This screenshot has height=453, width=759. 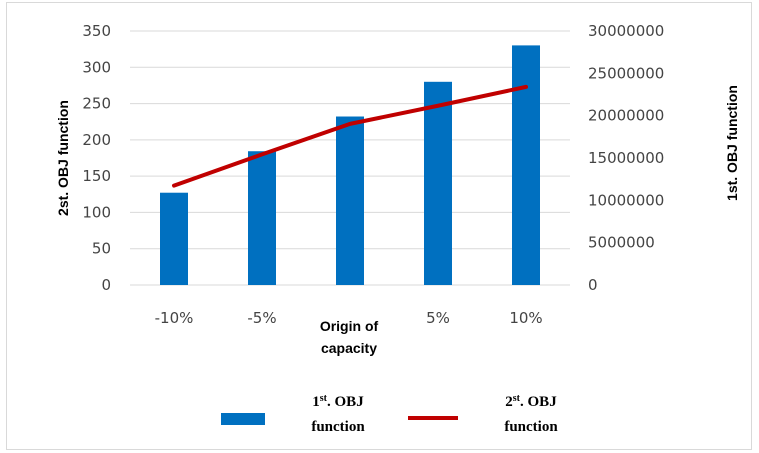 What do you see at coordinates (626, 73) in the screenshot?
I see `right-tick-label-5: 25000000` at bounding box center [626, 73].